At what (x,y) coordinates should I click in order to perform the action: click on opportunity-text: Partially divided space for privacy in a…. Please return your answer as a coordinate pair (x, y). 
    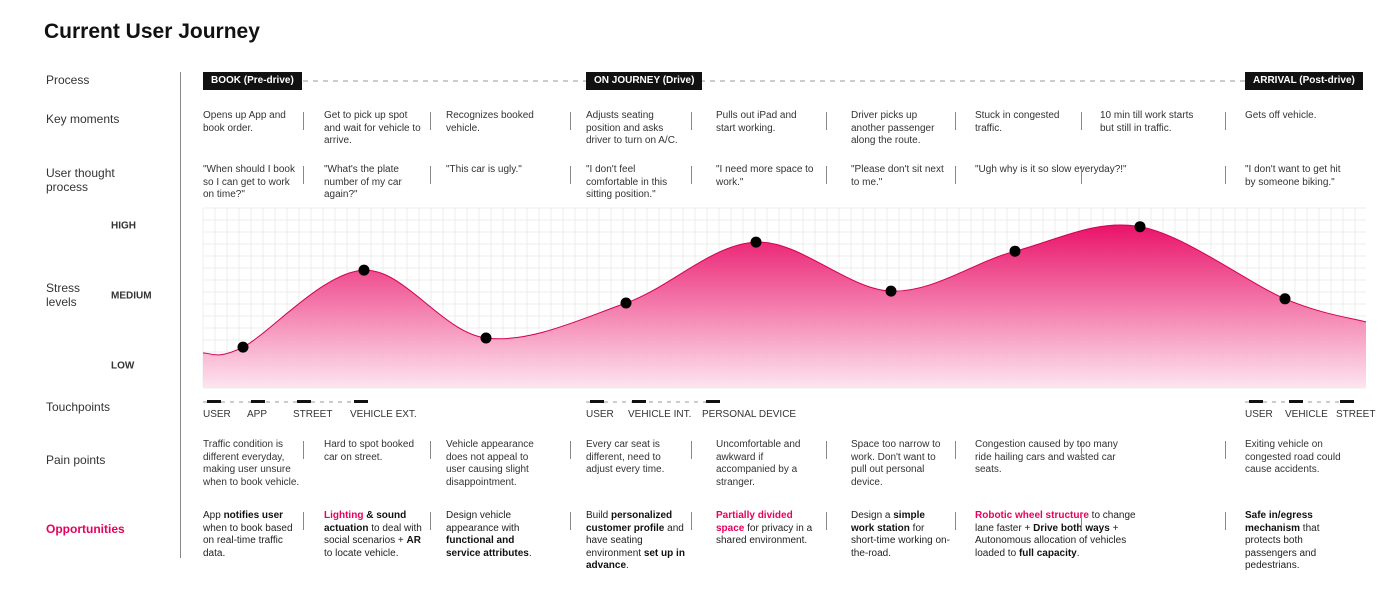
    Looking at the image, I should click on (766, 529).